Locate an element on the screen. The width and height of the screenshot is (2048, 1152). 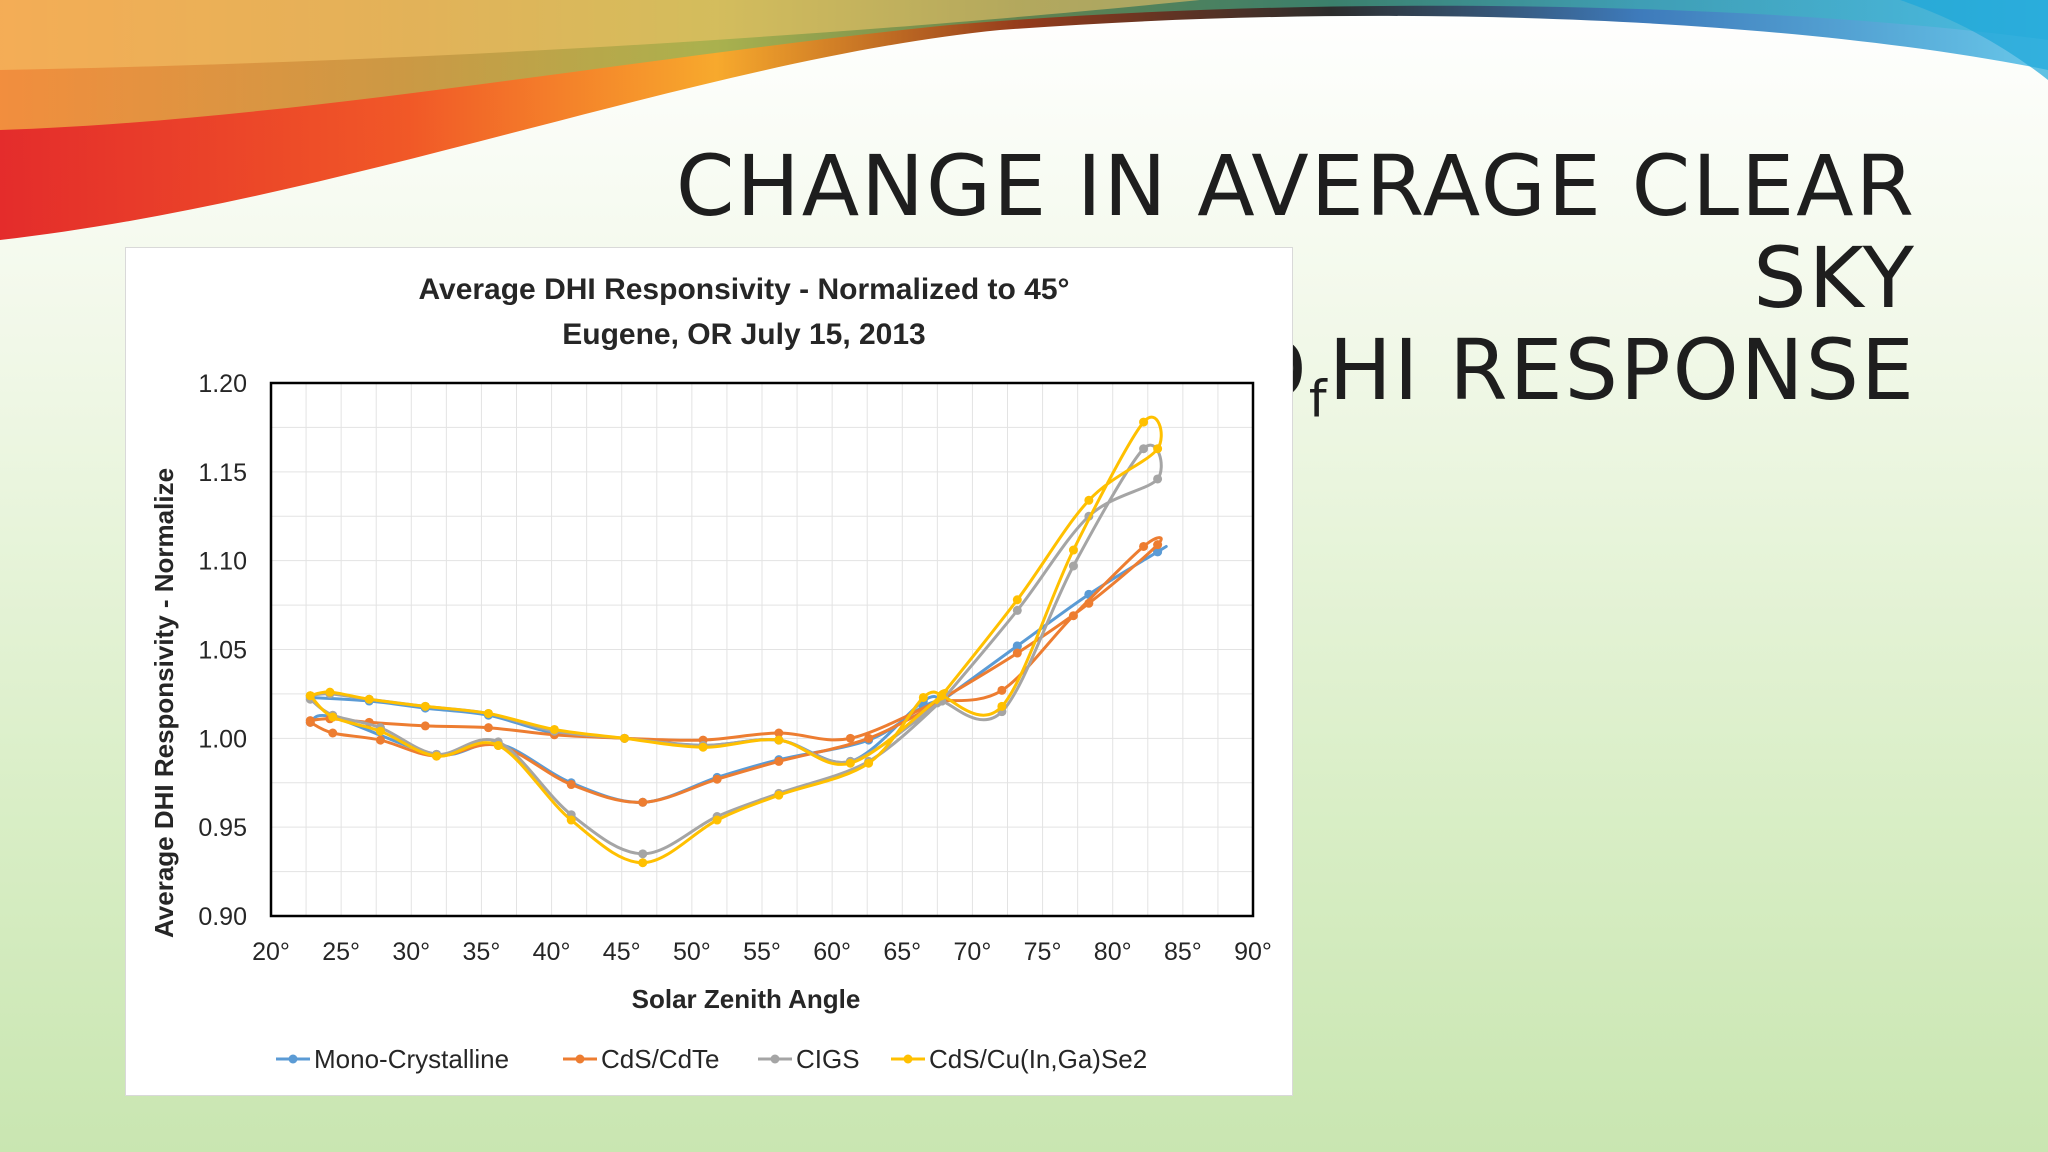
x-axis-label: Solar Zenith Angle is located at coordinates (746, 999).